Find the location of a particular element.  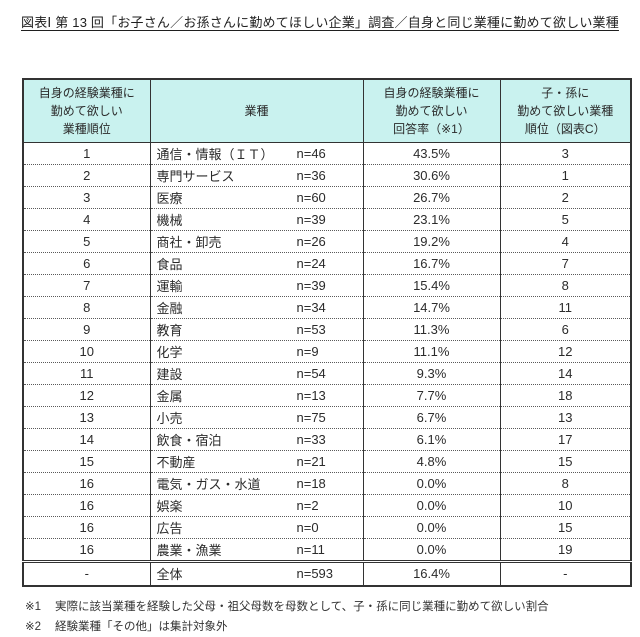

sample-size: n=9 is located at coordinates (307, 351).